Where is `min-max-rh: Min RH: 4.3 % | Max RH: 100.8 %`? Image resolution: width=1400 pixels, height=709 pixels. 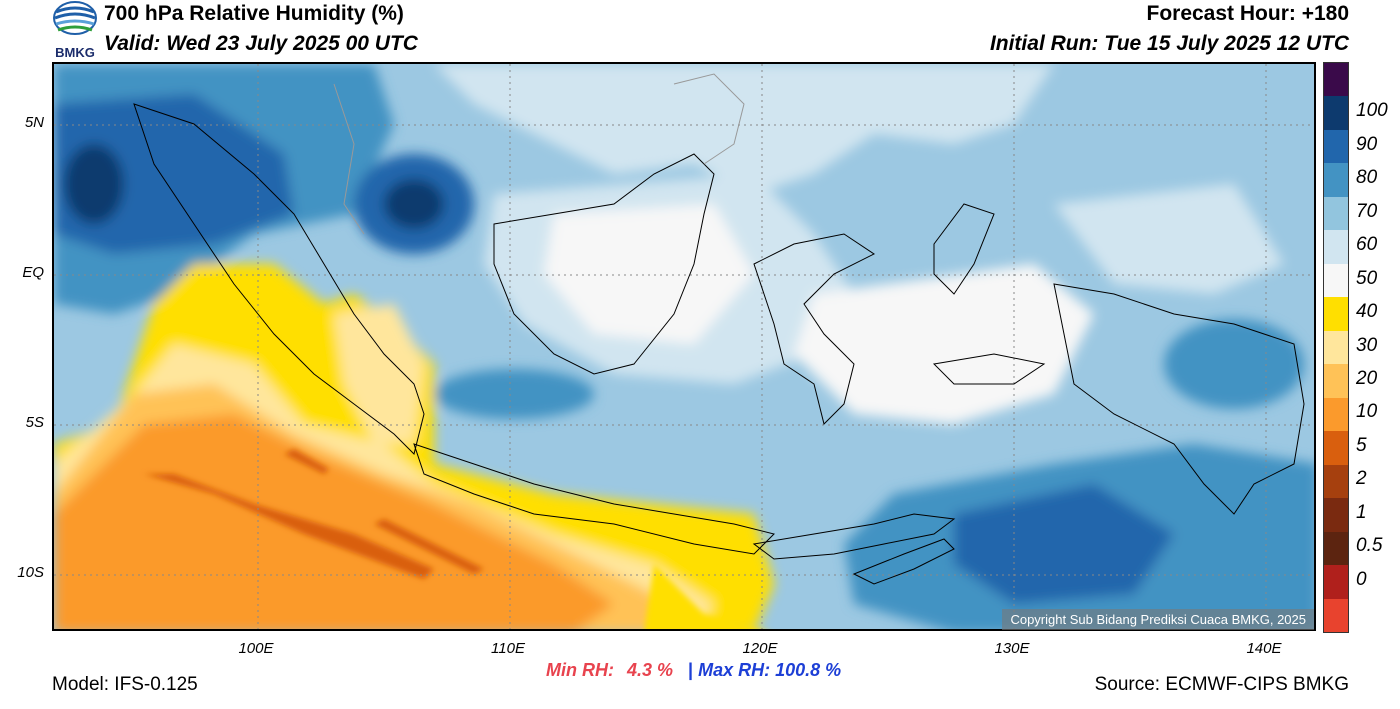
min-max-rh: Min RH: 4.3 % | Max RH: 100.8 % is located at coordinates (693, 670).